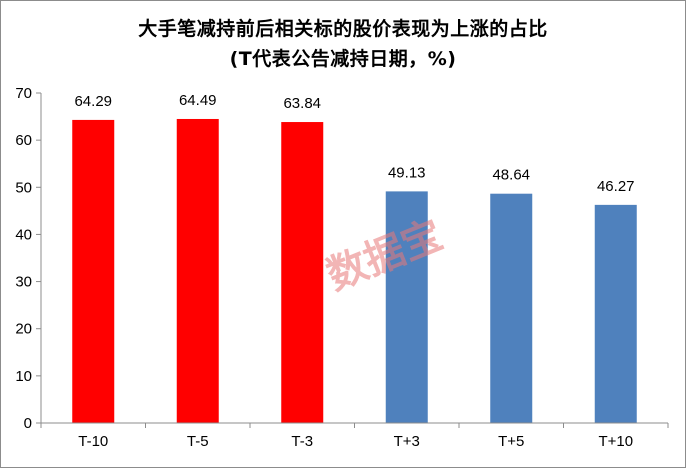 Image resolution: width=686 pixels, height=468 pixels. What do you see at coordinates (302, 441) in the screenshot?
I see `x-tick-label: T-3` at bounding box center [302, 441].